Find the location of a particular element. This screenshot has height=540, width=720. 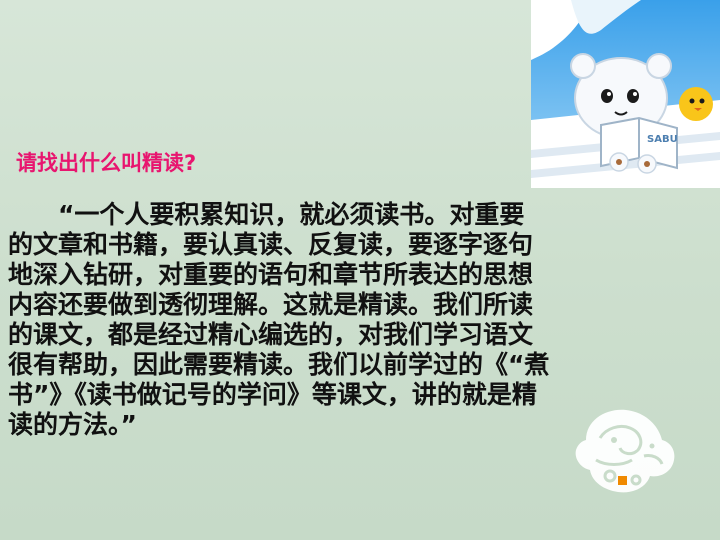

paragraph-line: 地深入钻研，对重要的语句和章节所表达的思想 is located at coordinates (271, 274).